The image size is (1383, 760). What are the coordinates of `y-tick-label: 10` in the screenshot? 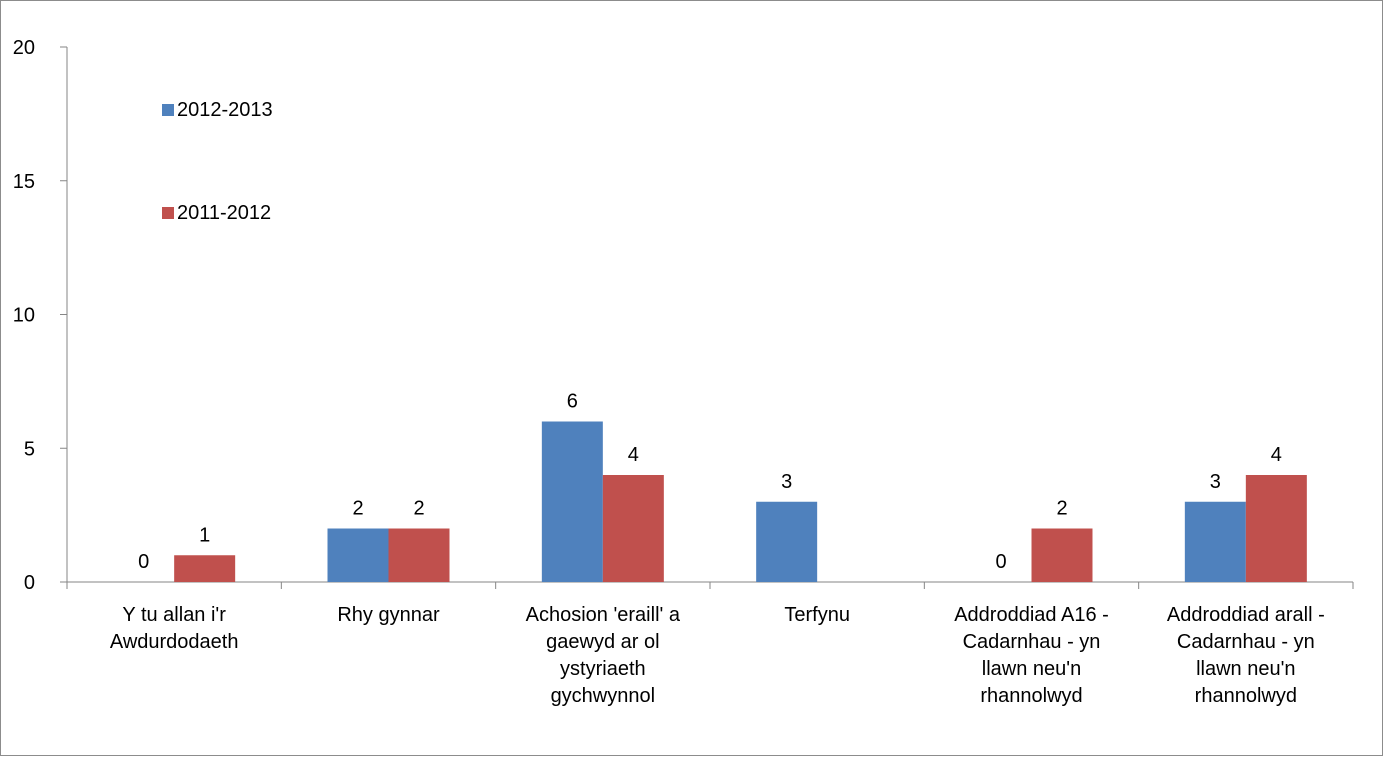 It's located at (24, 316).